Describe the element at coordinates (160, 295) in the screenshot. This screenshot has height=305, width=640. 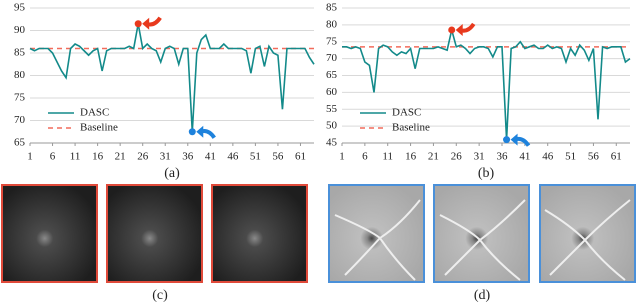
I see `caption: (c)` at that location.